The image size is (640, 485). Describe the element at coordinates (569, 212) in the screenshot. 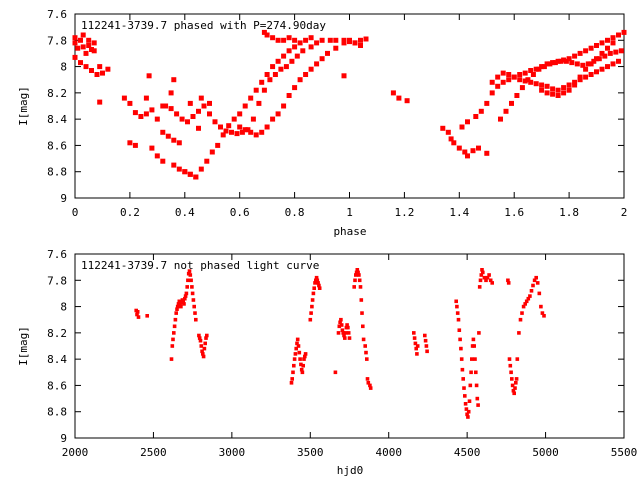

I see `x-tick-label: 1.8` at that location.